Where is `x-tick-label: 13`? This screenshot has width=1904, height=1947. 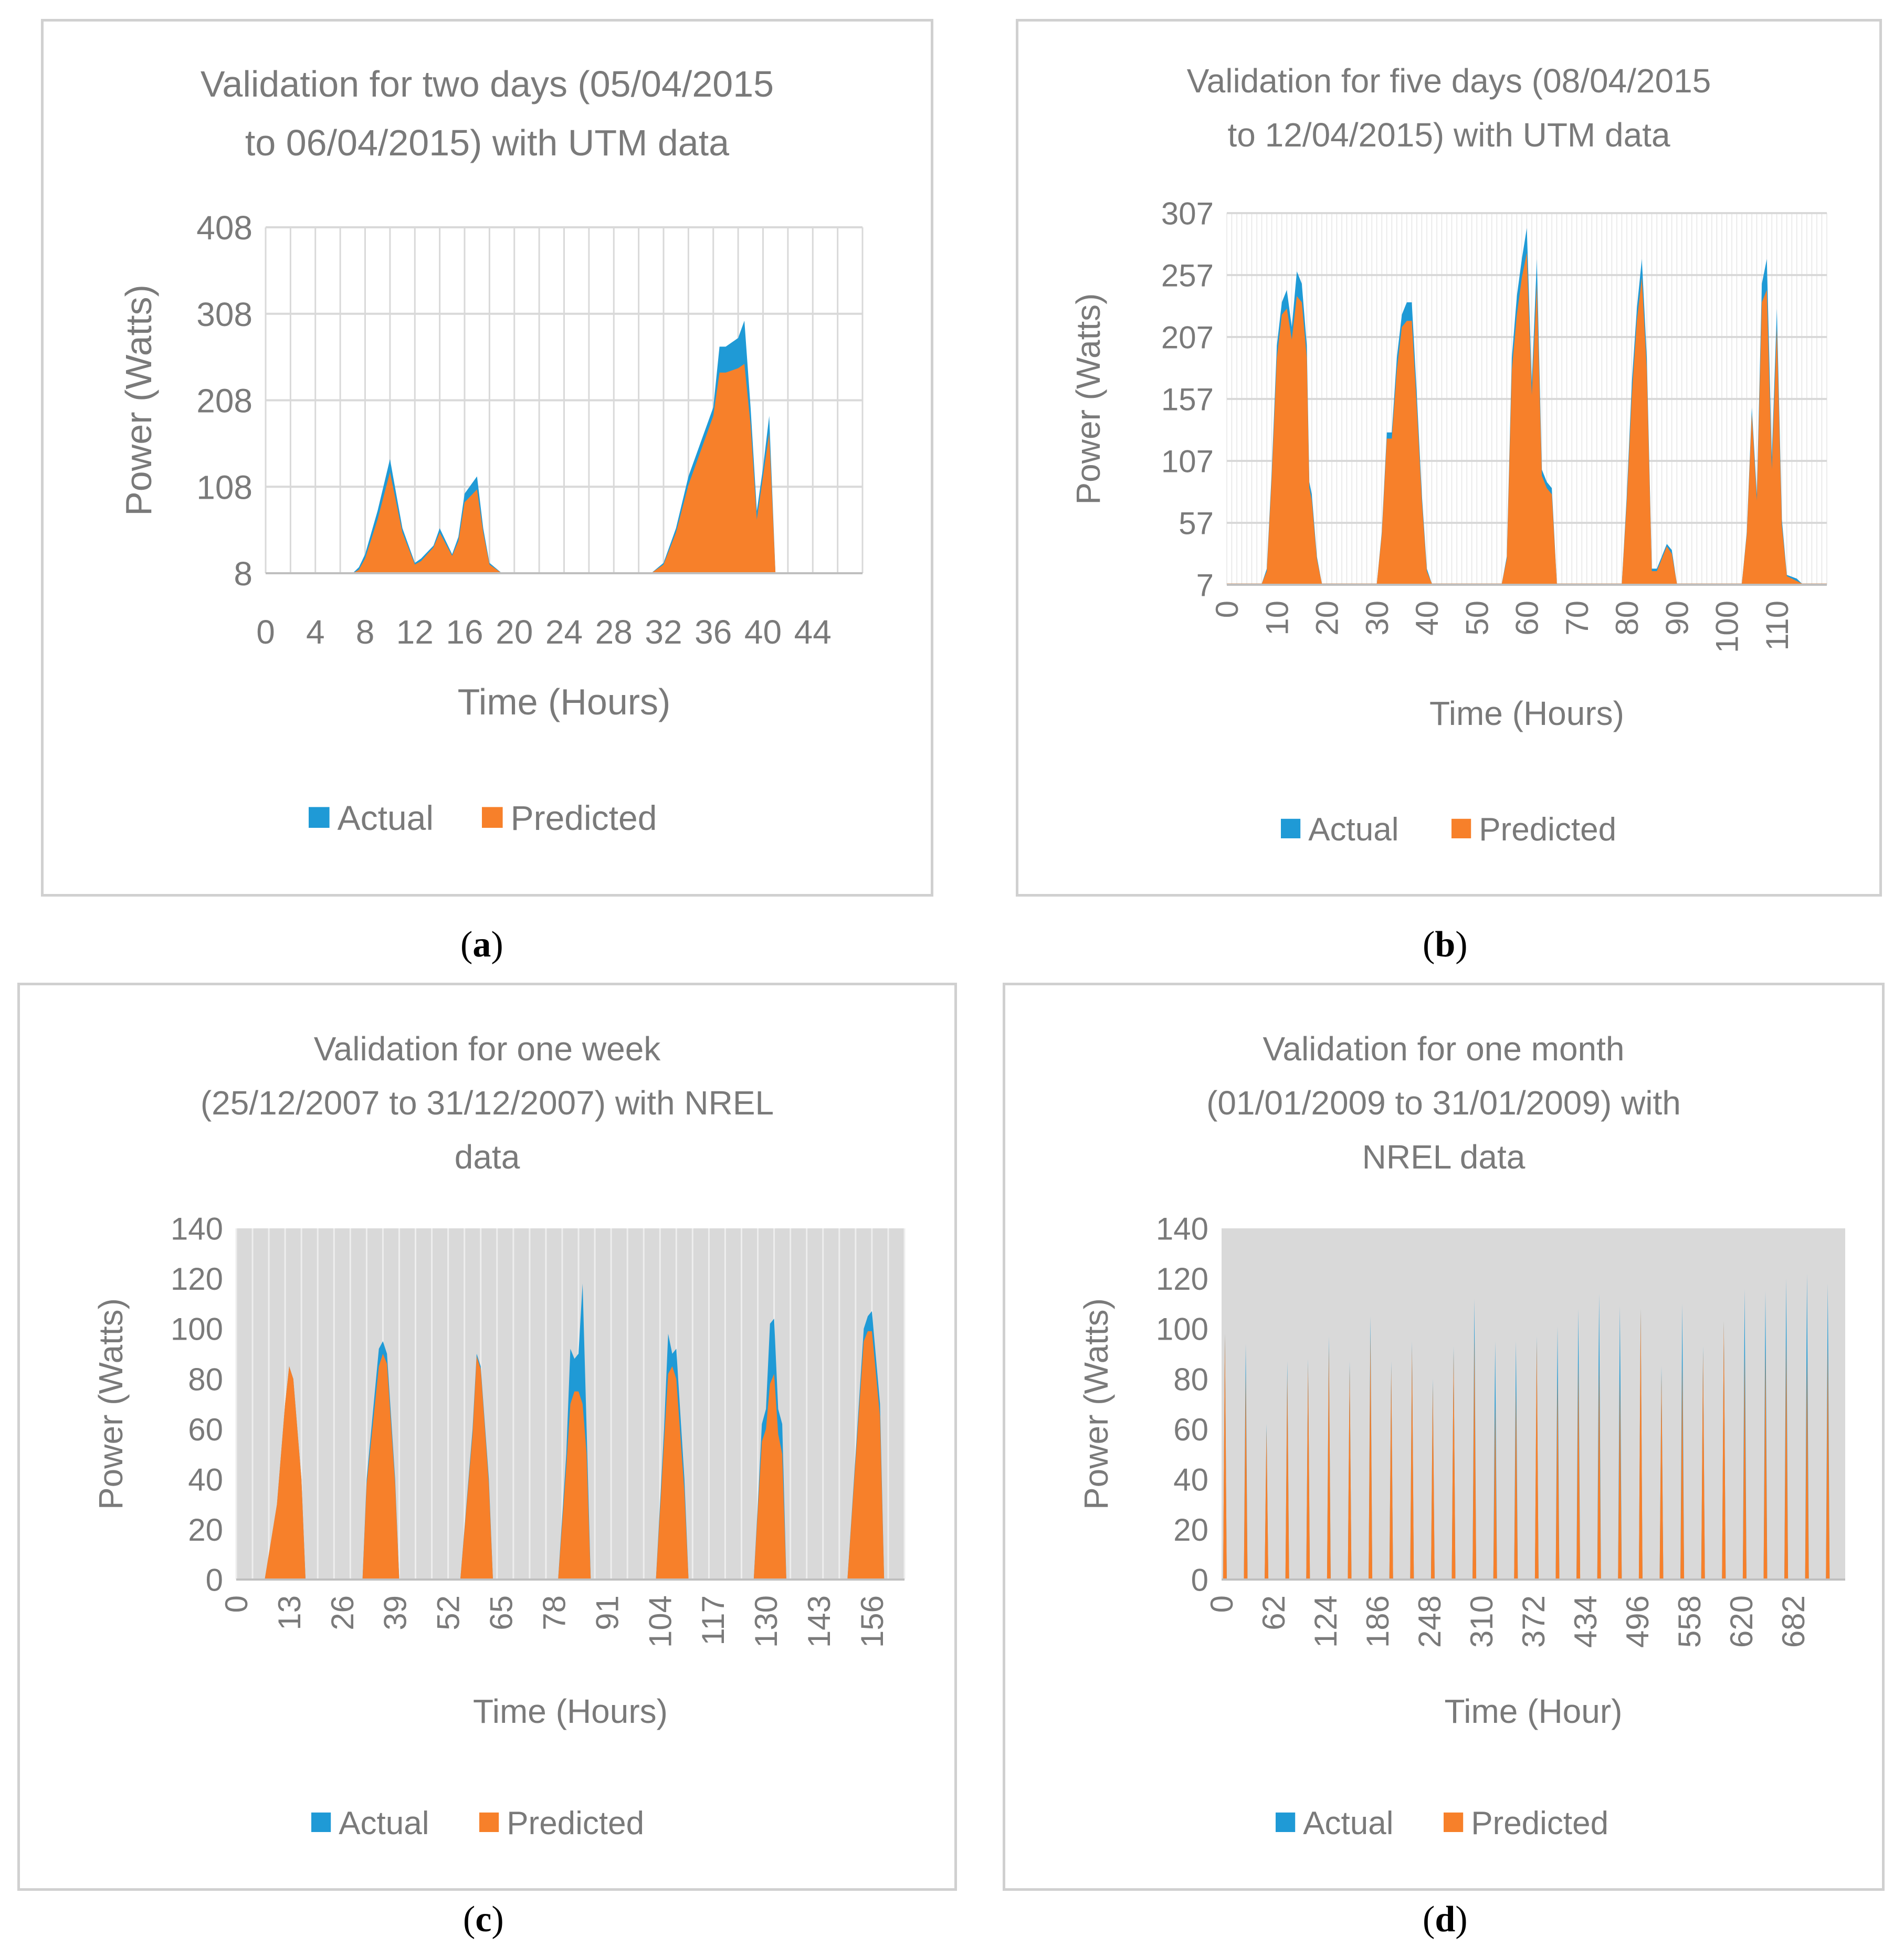
x-tick-label: 13 is located at coordinates (289, 1612).